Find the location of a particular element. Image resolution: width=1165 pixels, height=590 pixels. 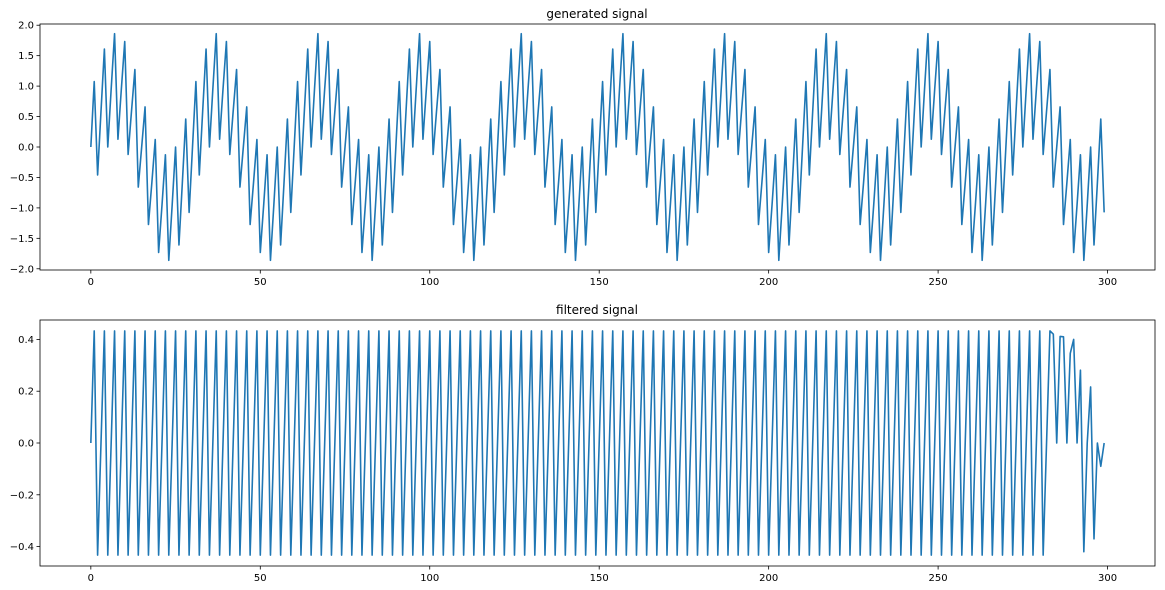

y-tick-label: −0.4 is located at coordinates (22, 547).